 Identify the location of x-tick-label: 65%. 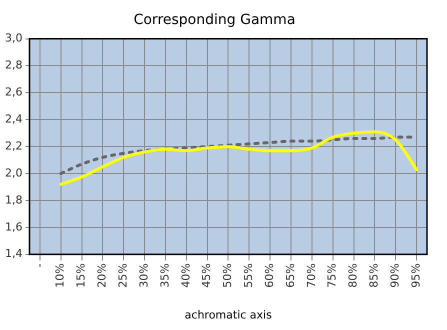
(290, 275).